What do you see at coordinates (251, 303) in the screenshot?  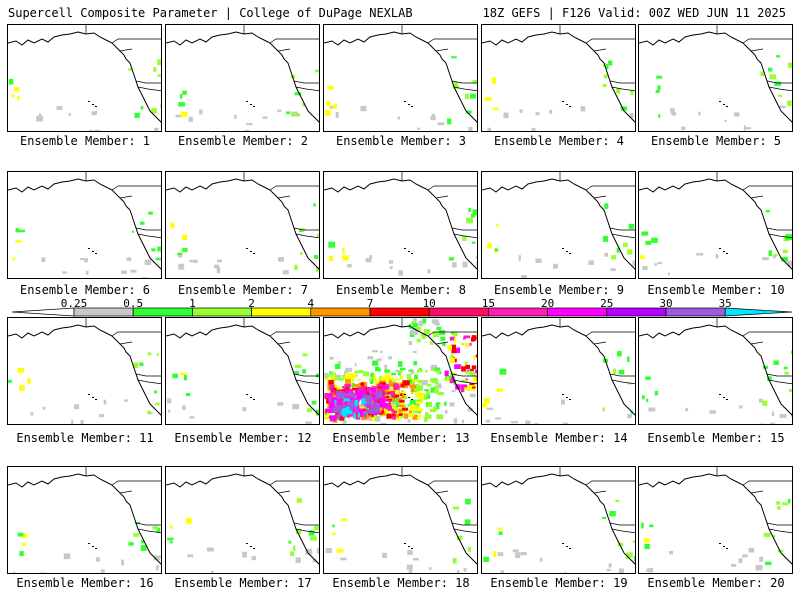 I see `colorbar-tick-label: 2` at bounding box center [251, 303].